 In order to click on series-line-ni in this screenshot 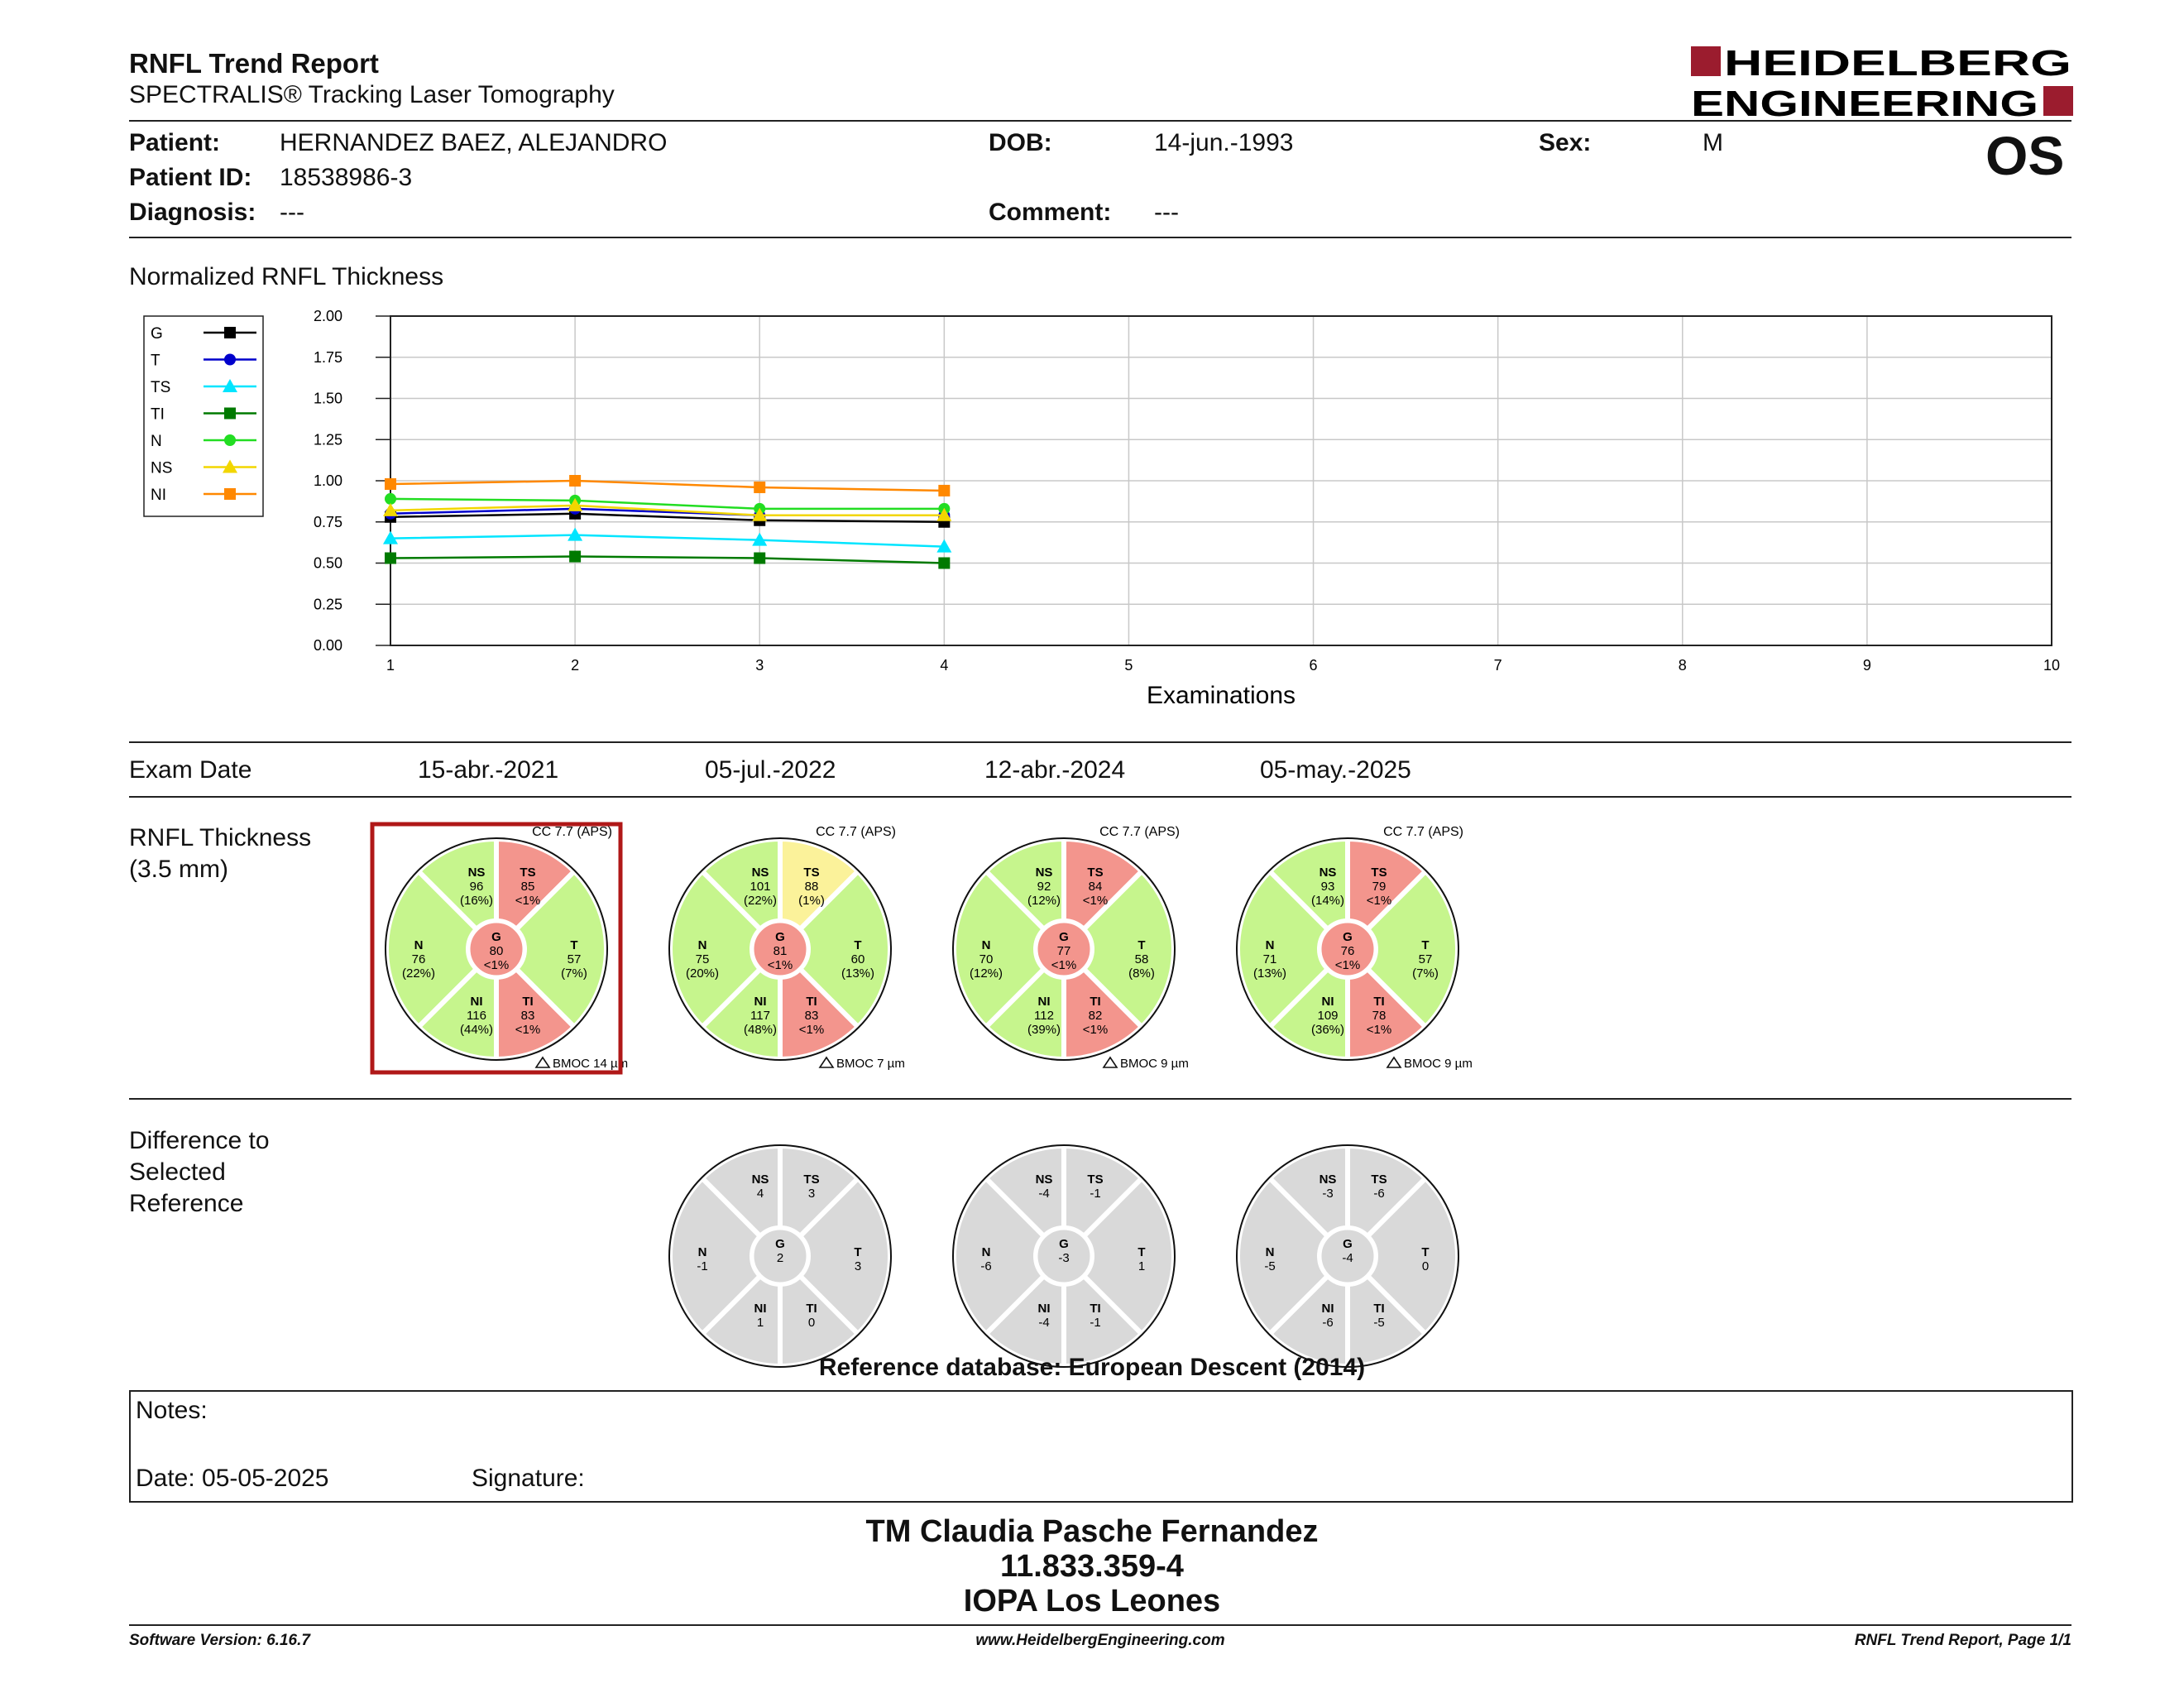, I will do `click(667, 485)`.